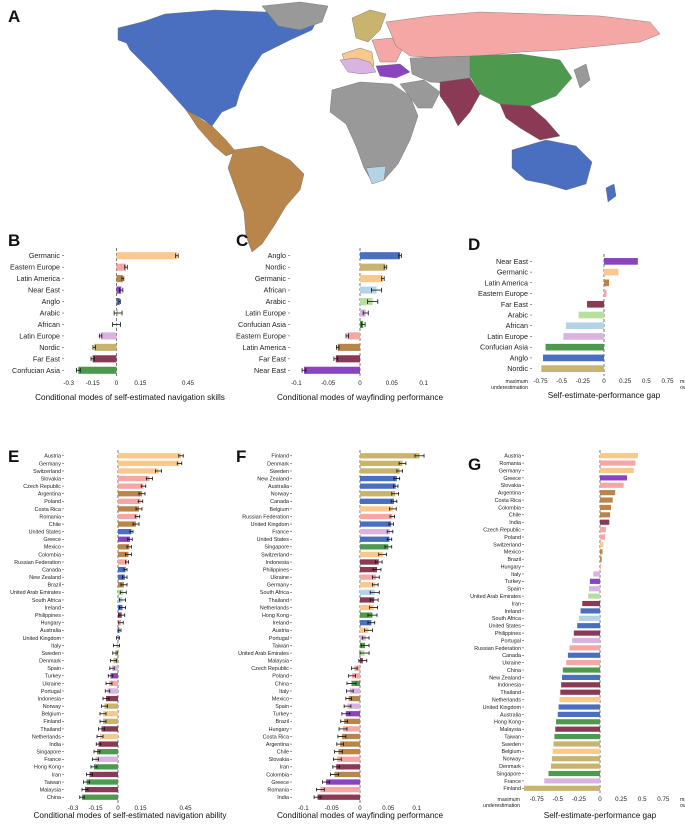 The image size is (685, 825). Describe the element at coordinates (142, 493) in the screenshot. I see `error-bar-argentina` at that location.